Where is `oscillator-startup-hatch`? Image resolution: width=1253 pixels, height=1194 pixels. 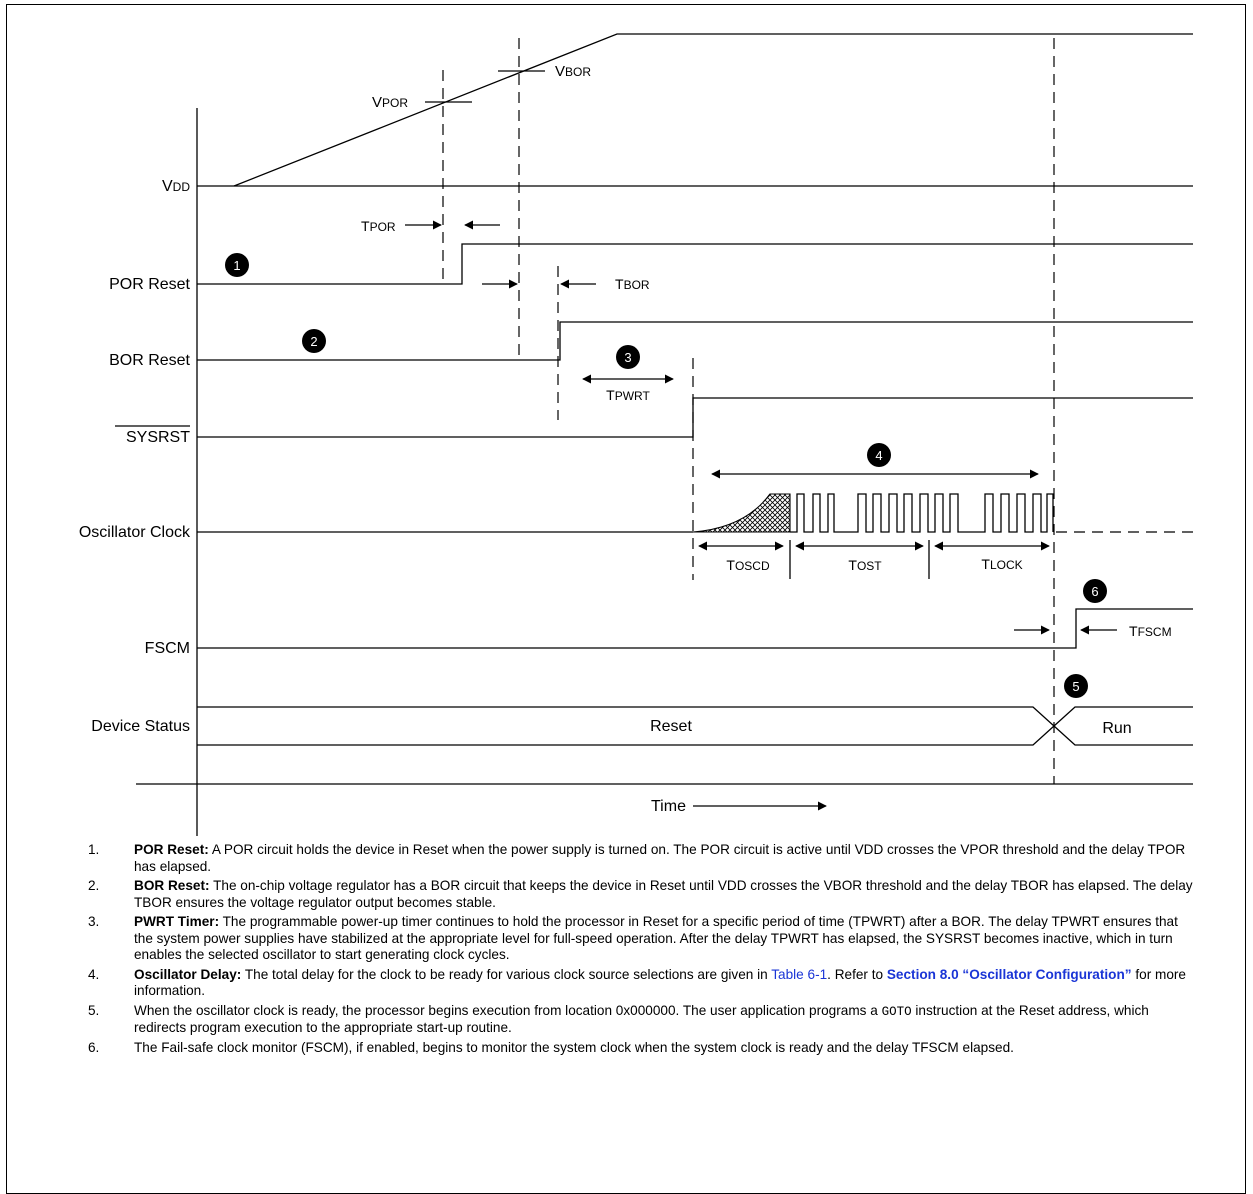 oscillator-startup-hatch is located at coordinates (741, 513).